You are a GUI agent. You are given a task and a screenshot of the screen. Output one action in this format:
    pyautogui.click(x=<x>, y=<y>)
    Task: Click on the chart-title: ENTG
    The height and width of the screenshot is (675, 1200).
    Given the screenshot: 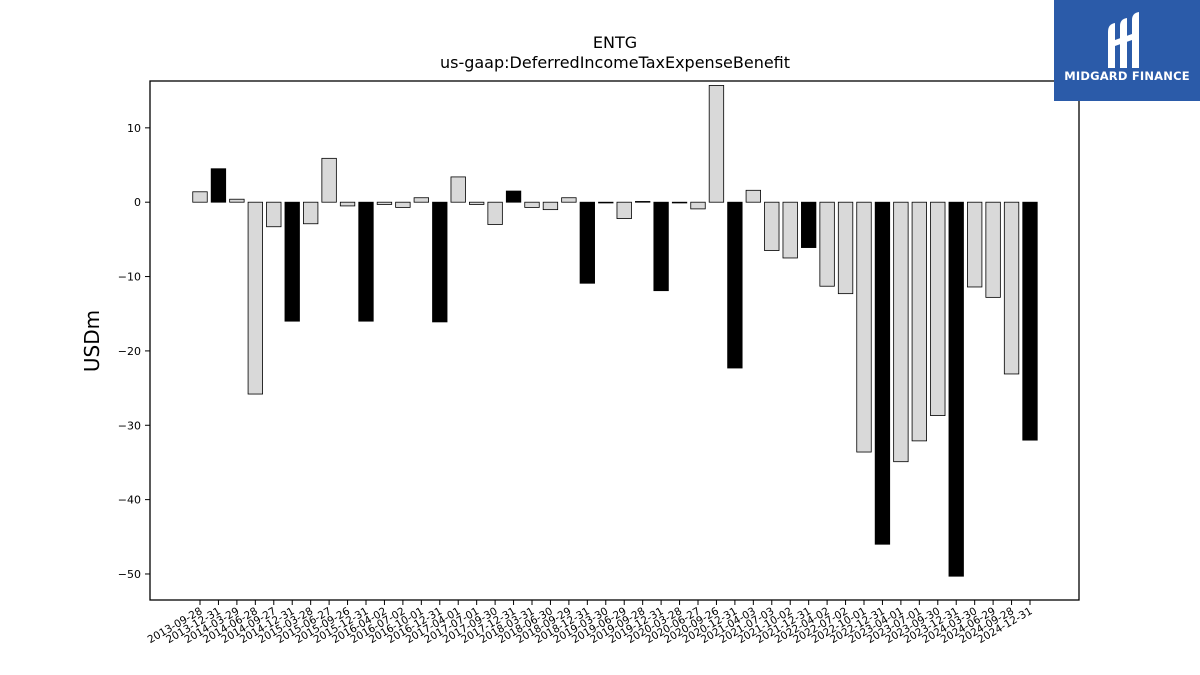 What is the action you would take?
    pyautogui.click(x=615, y=42)
    